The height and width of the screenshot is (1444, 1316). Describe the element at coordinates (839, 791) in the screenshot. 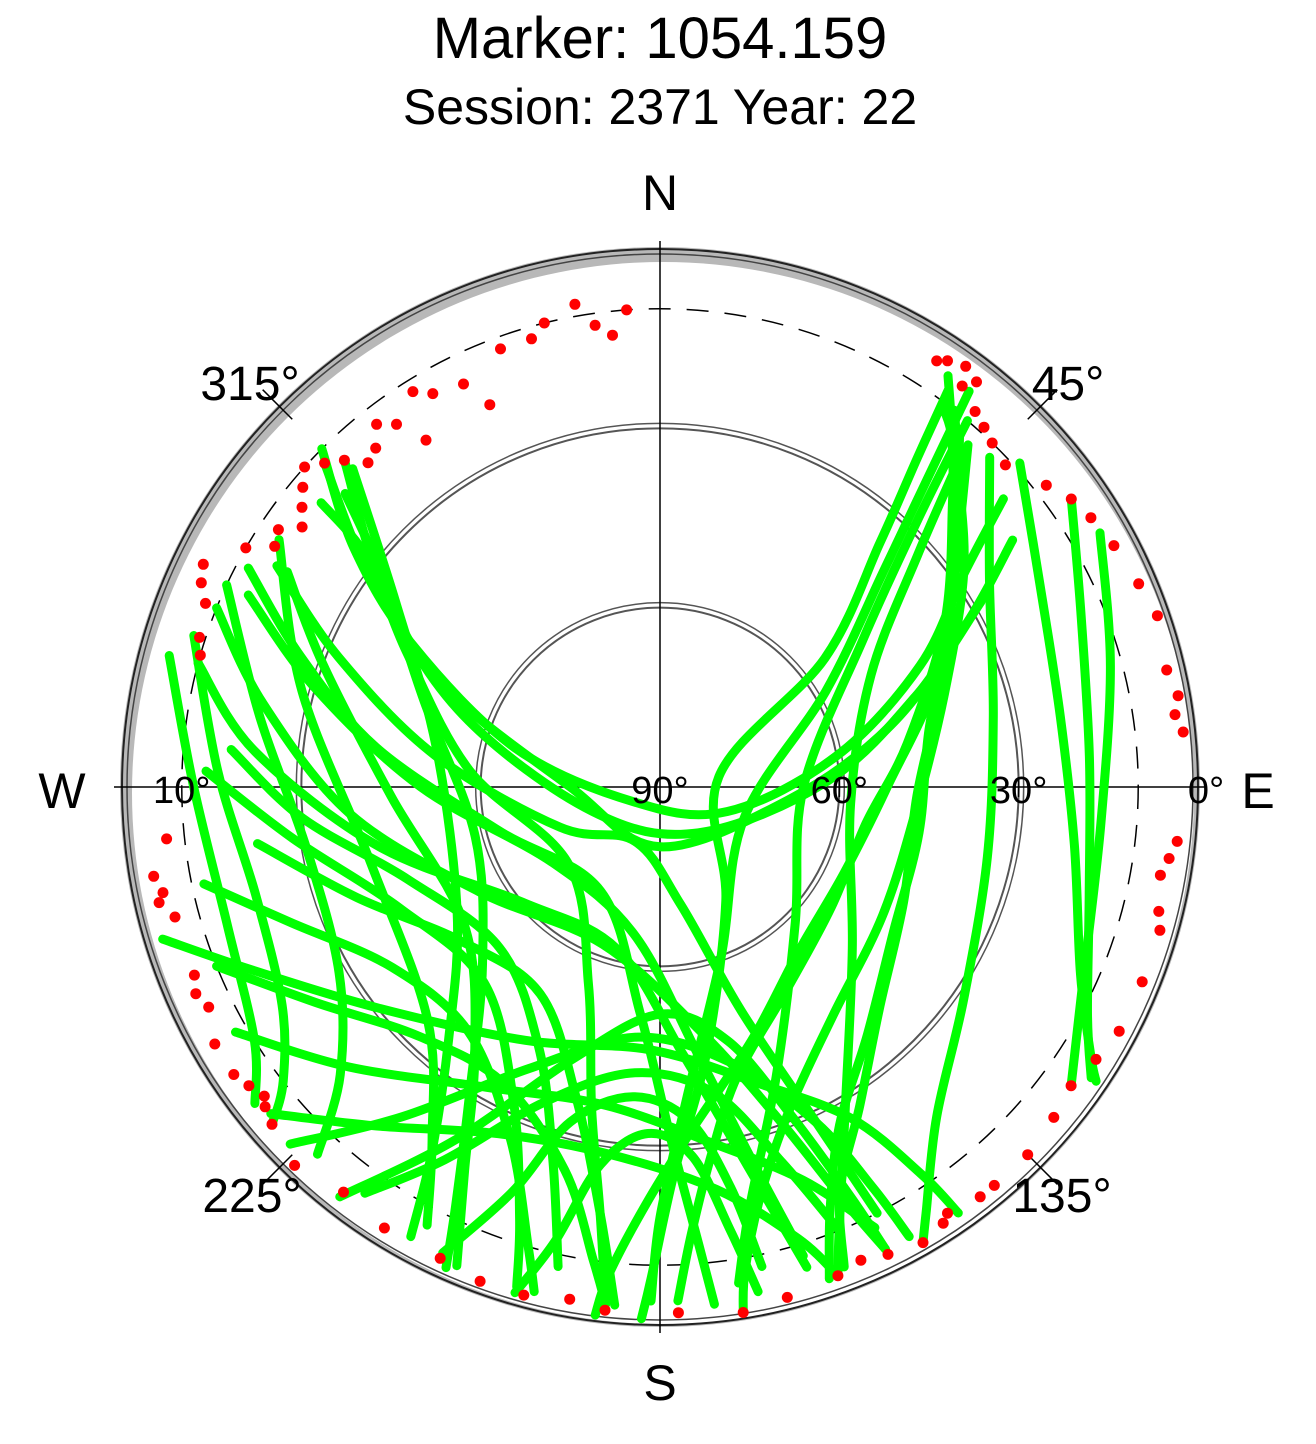

I see `elevation-label-60: 60°` at that location.